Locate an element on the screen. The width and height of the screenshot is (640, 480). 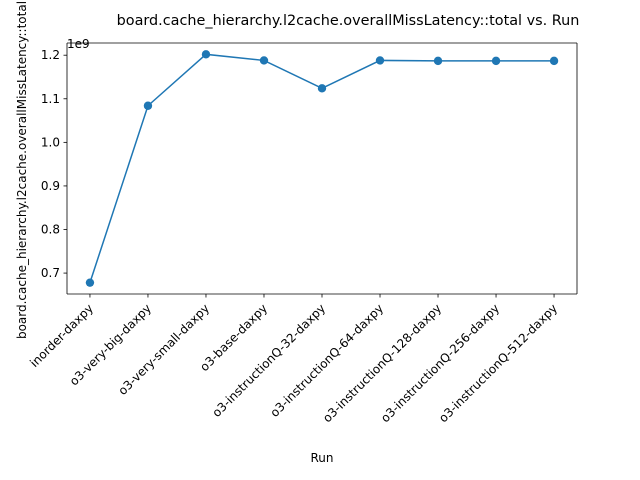
y-tick-label: 1.2 is located at coordinates (50, 55).